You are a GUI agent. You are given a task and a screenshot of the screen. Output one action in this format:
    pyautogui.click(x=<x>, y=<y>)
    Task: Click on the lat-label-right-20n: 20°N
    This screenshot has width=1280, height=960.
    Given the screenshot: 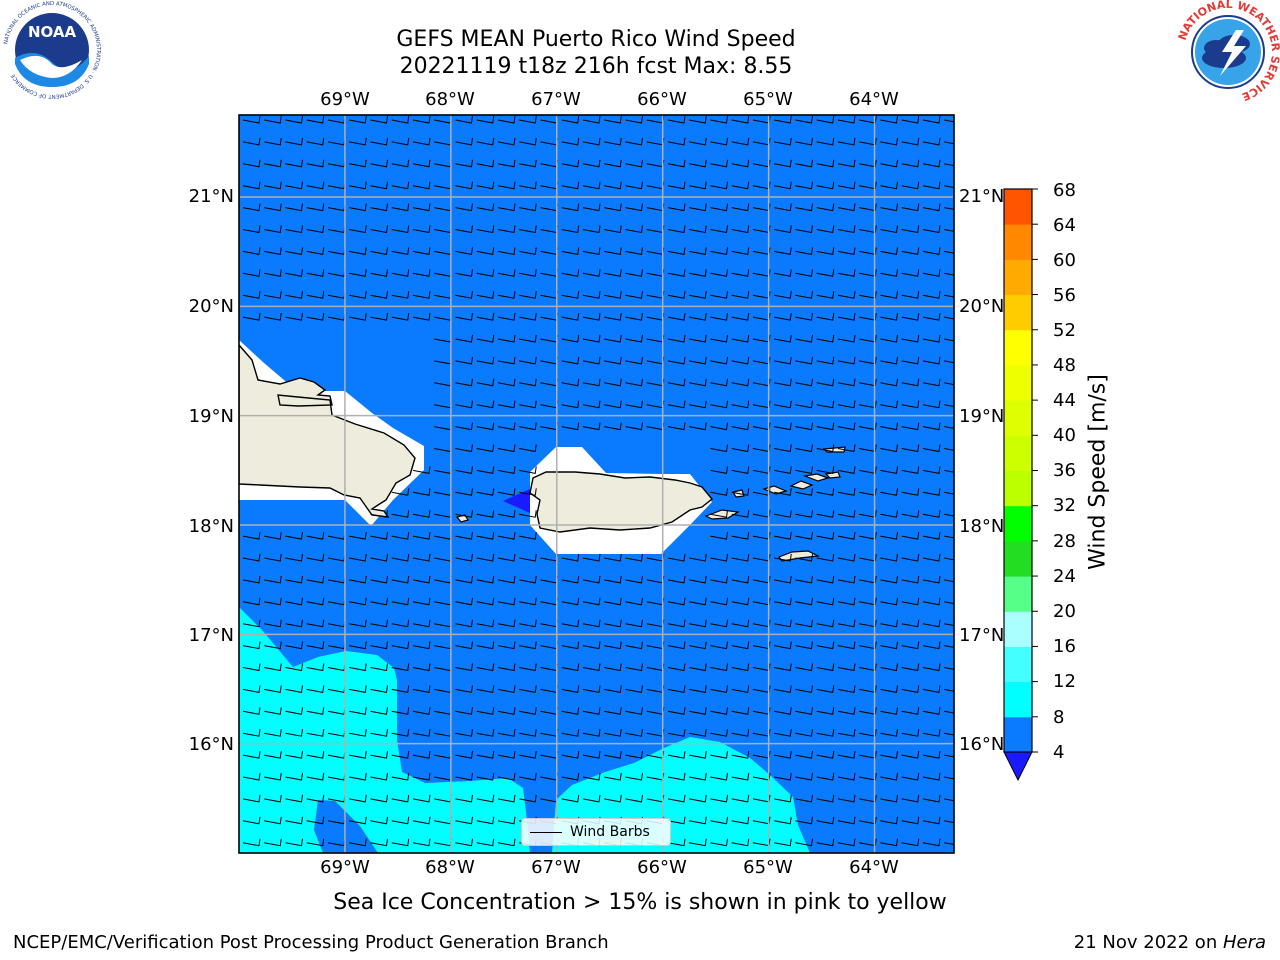 What is the action you would take?
    pyautogui.click(x=982, y=306)
    